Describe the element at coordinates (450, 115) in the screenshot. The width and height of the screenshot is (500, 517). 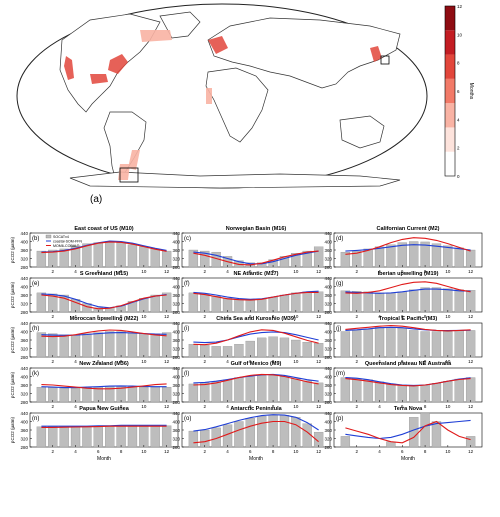
I see `colorbar-segment` at that location.